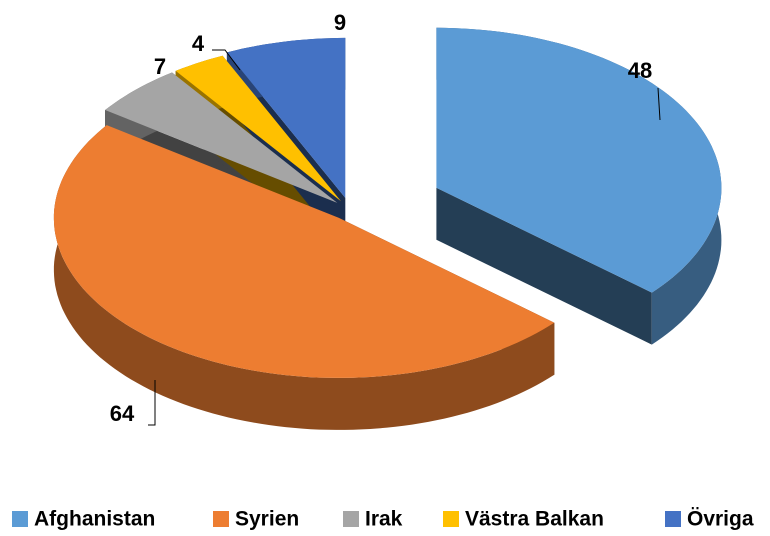 The image size is (770, 536). What do you see at coordinates (122, 413) in the screenshot?
I see `value-label: 64` at bounding box center [122, 413].